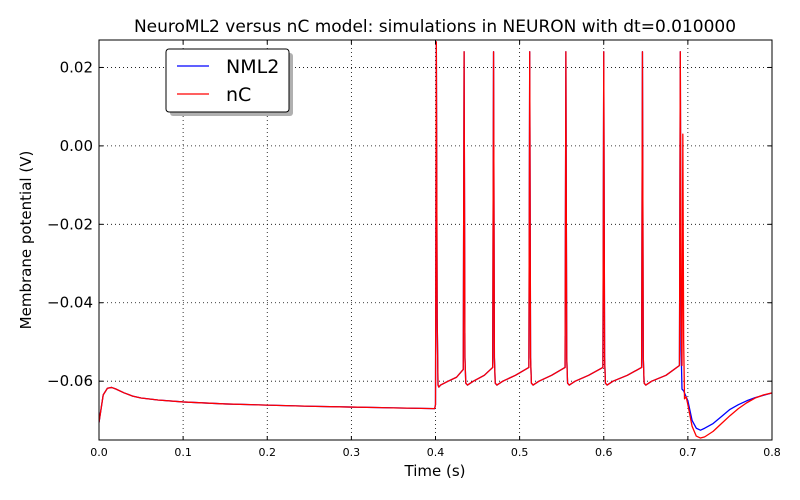 This screenshot has width=800, height=500. I want to click on x-tick-label: 0.5, so click(520, 452).